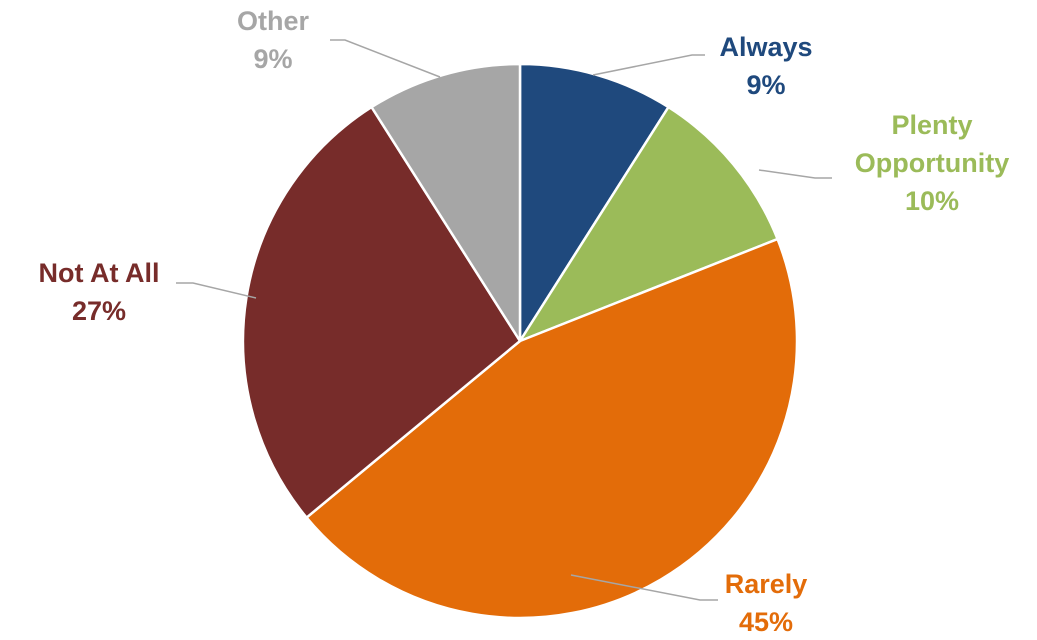  Describe the element at coordinates (766, 584) in the screenshot. I see `data-label-category: Rarely` at that location.